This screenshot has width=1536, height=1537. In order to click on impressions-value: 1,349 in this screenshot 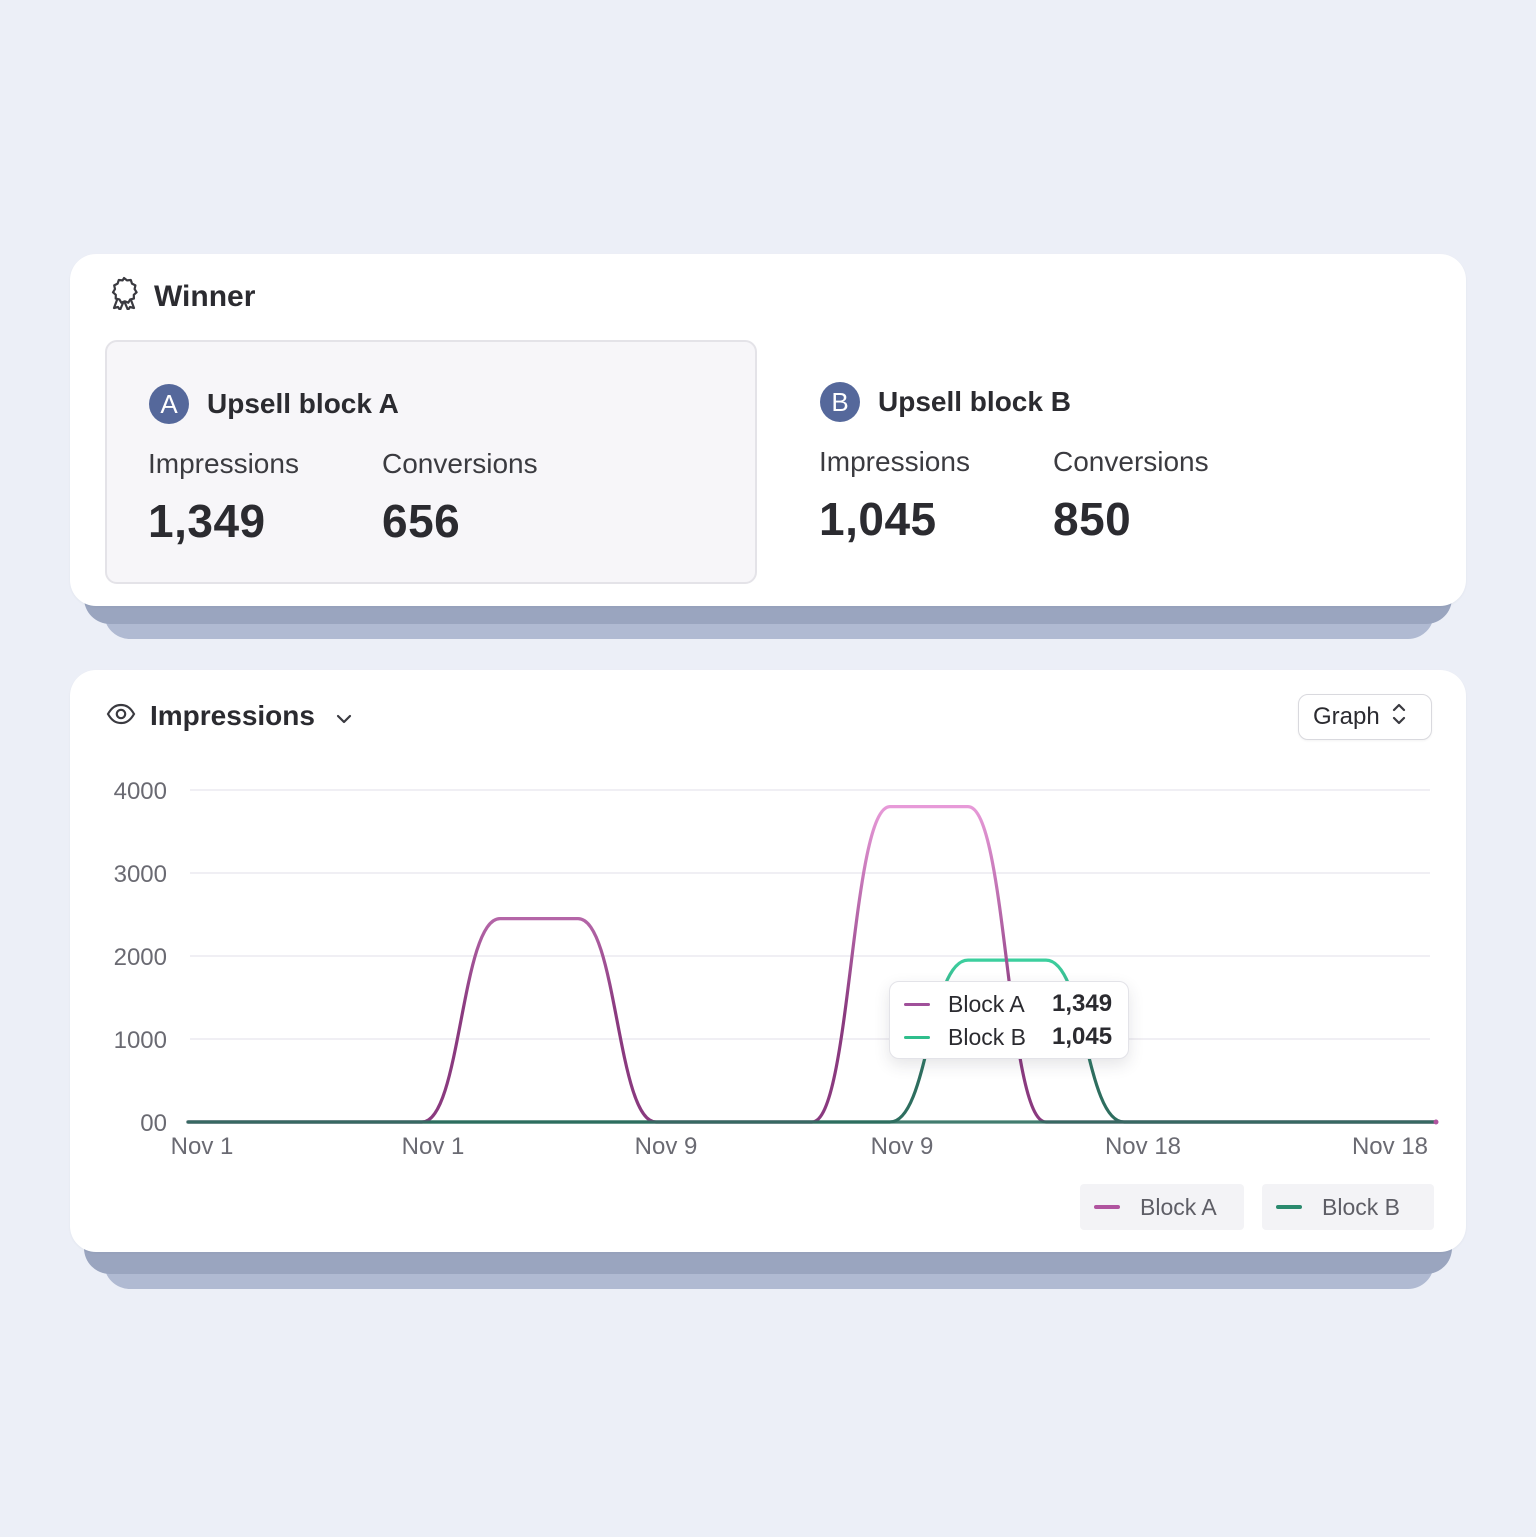, I will do `click(207, 521)`.